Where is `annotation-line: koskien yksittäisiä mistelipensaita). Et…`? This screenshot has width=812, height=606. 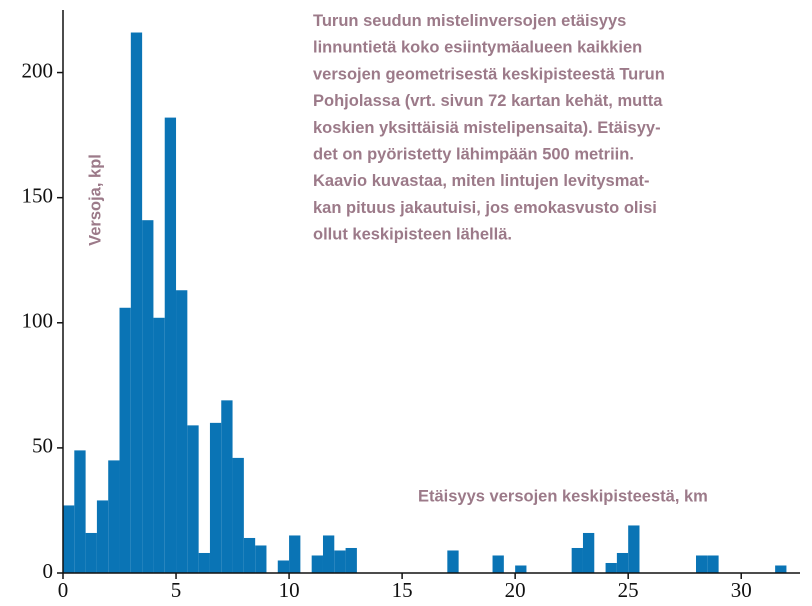
annotation-line: koskien yksittäisiä mistelipensaita). Et… is located at coordinates (487, 128).